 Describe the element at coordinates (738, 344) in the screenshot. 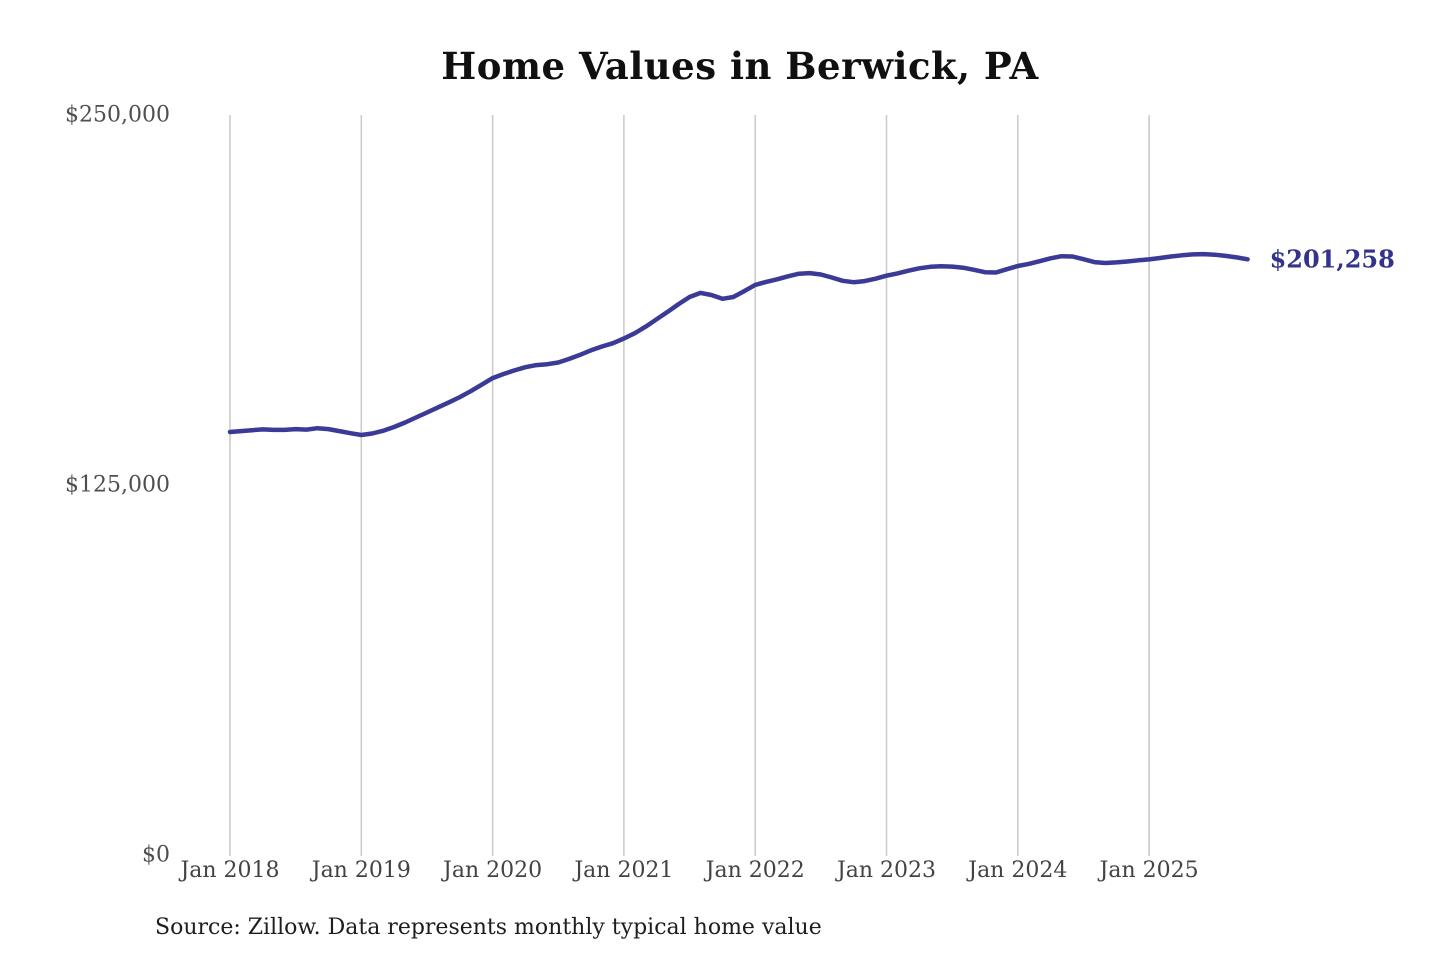

I see `home-value-line` at that location.